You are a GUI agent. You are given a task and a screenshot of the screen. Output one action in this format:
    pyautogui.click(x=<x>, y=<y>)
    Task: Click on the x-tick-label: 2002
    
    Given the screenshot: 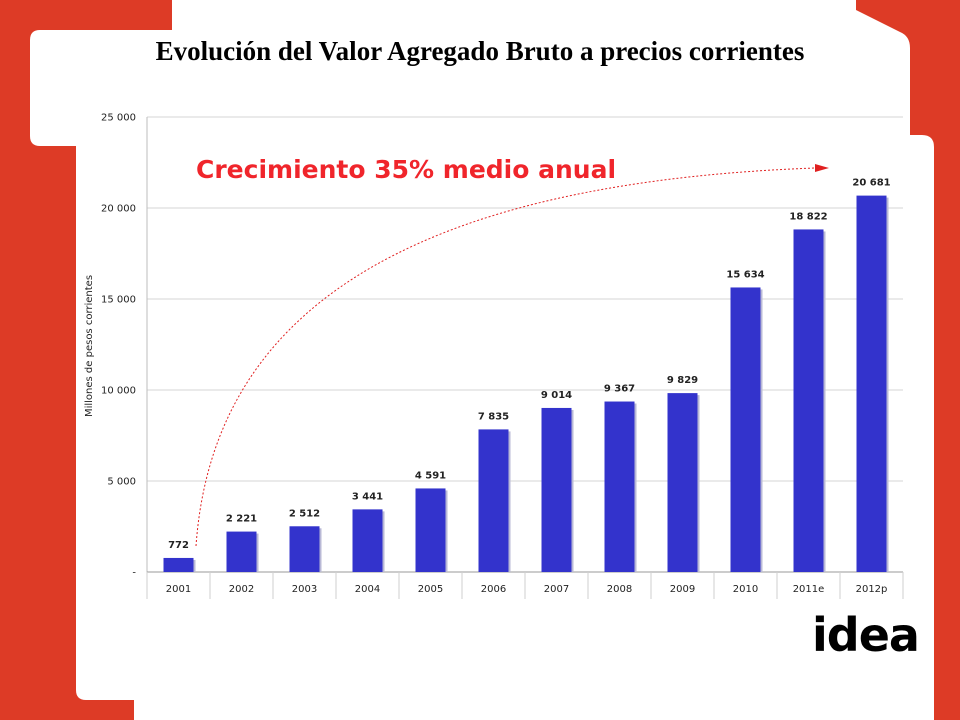 What is the action you would take?
    pyautogui.click(x=241, y=589)
    